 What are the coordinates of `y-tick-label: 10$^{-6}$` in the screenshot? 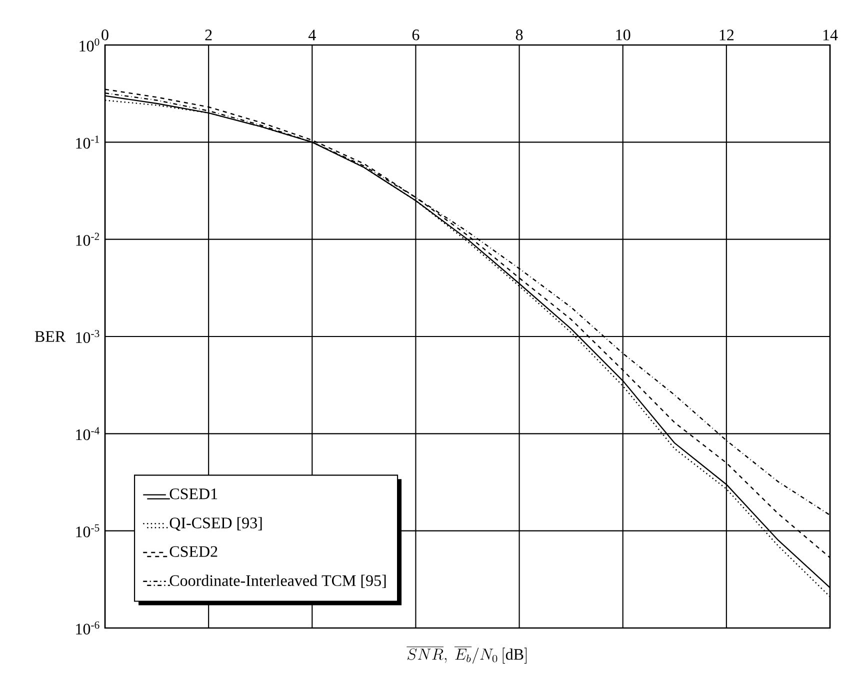 It's located at (88, 627).